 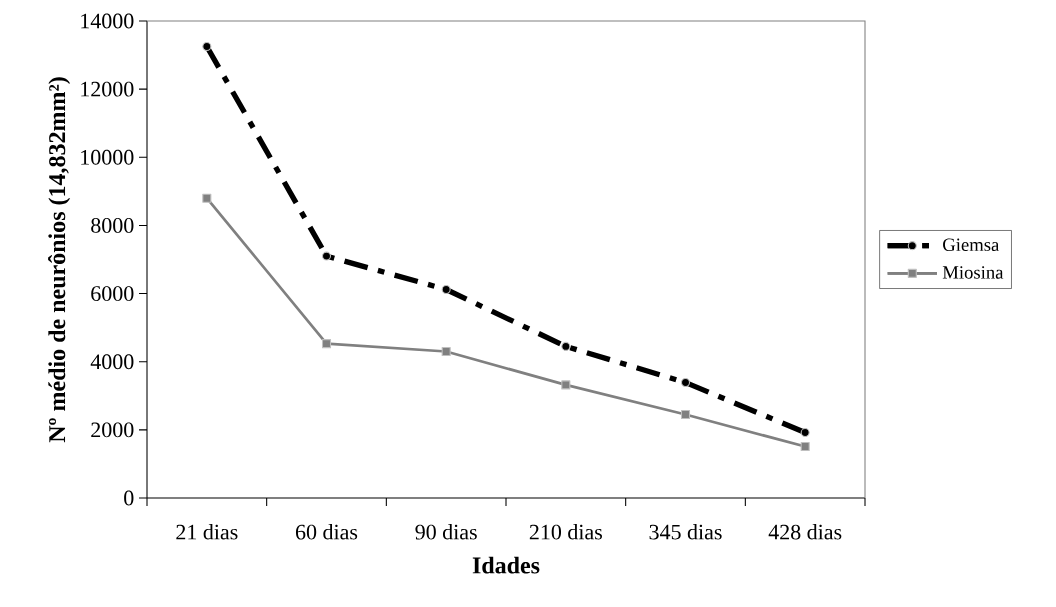 I want to click on y-tick-label: 2000, so click(x=112, y=430).